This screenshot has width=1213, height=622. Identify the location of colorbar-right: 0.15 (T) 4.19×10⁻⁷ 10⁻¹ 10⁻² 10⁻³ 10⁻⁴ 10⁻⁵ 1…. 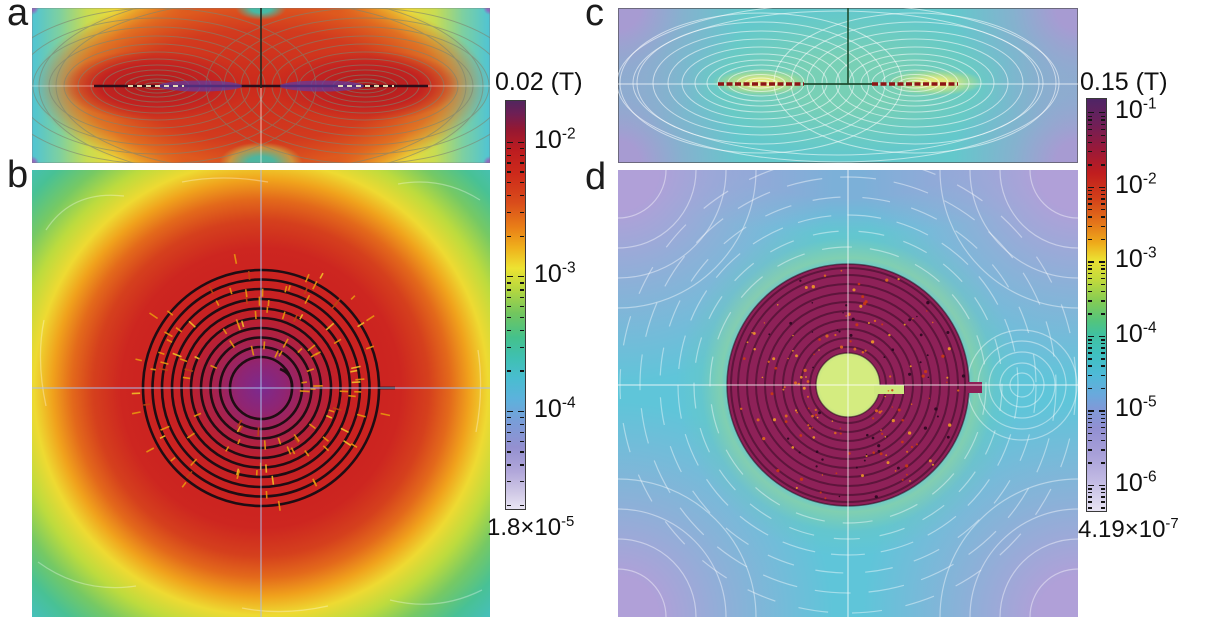
(1128, 305).